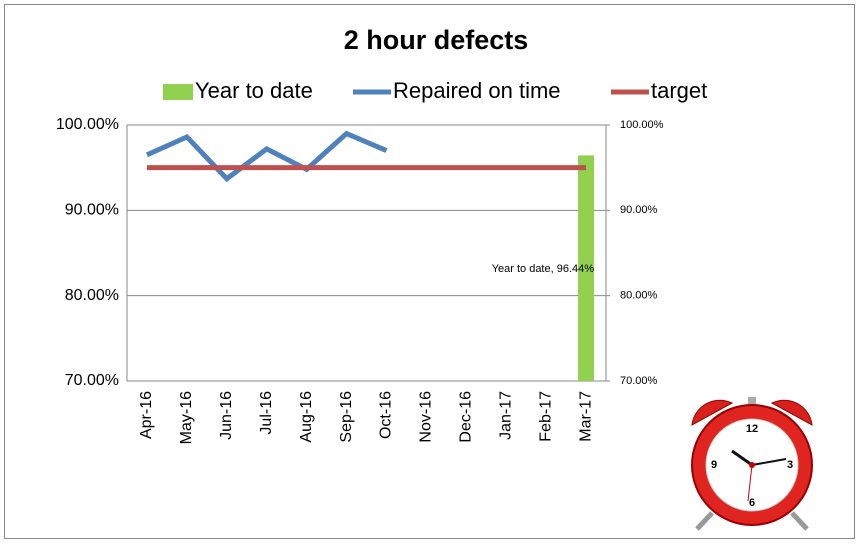 Image resolution: width=859 pixels, height=548 pixels. What do you see at coordinates (477, 90) in the screenshot?
I see `legend-label: Repaired on time` at bounding box center [477, 90].